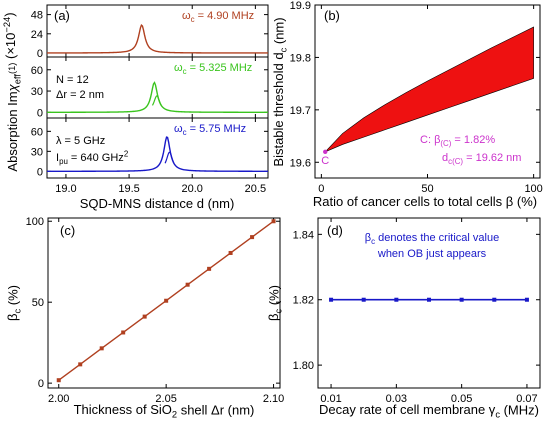  Describe the element at coordinates (57, 158) in the screenshot. I see `label-part: I` at that location.